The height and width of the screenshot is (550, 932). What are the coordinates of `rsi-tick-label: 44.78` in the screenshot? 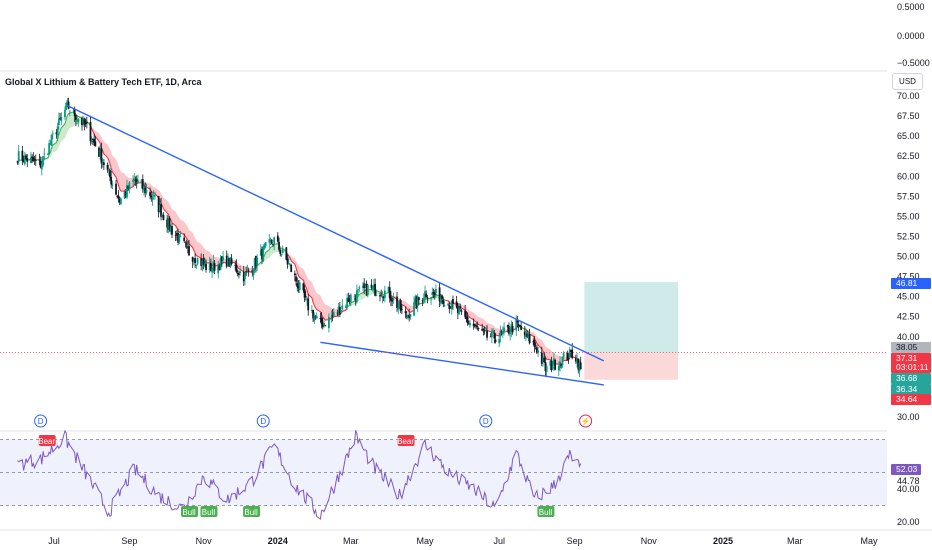 It's located at (908, 481).